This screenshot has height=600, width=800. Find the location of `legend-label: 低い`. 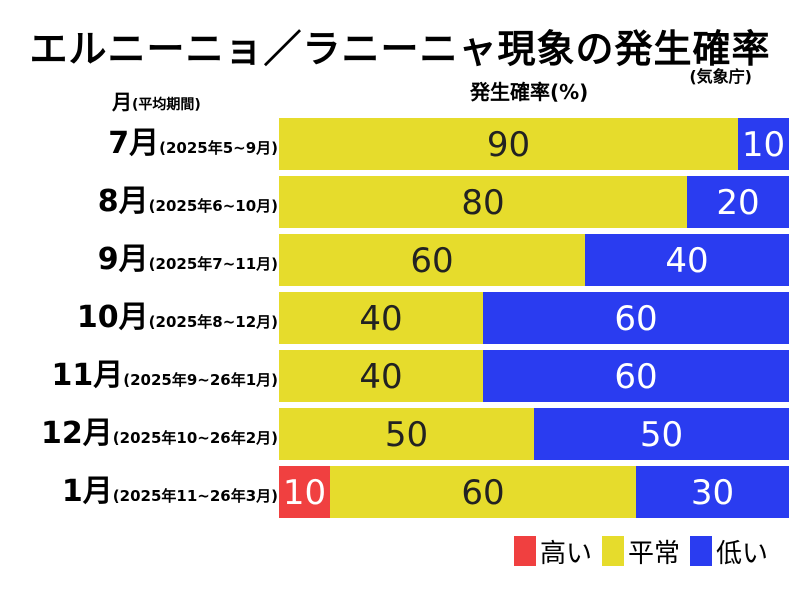

legend-label: 低い is located at coordinates (742, 553).